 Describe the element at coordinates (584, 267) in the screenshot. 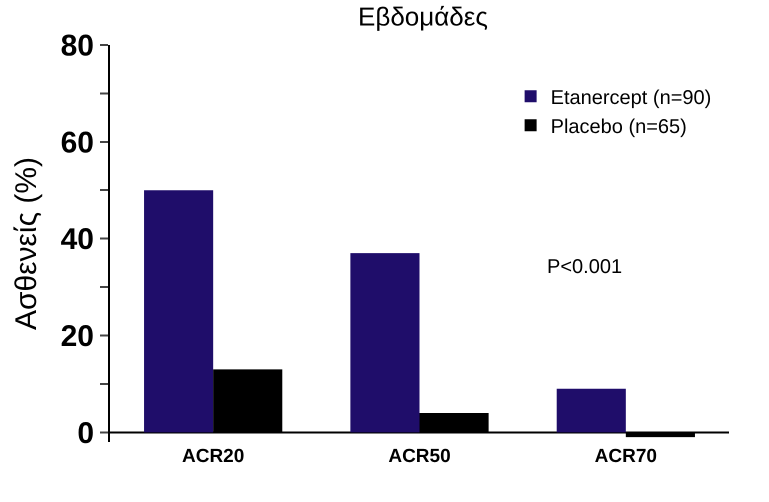

I see `annotation: P<0.001` at that location.